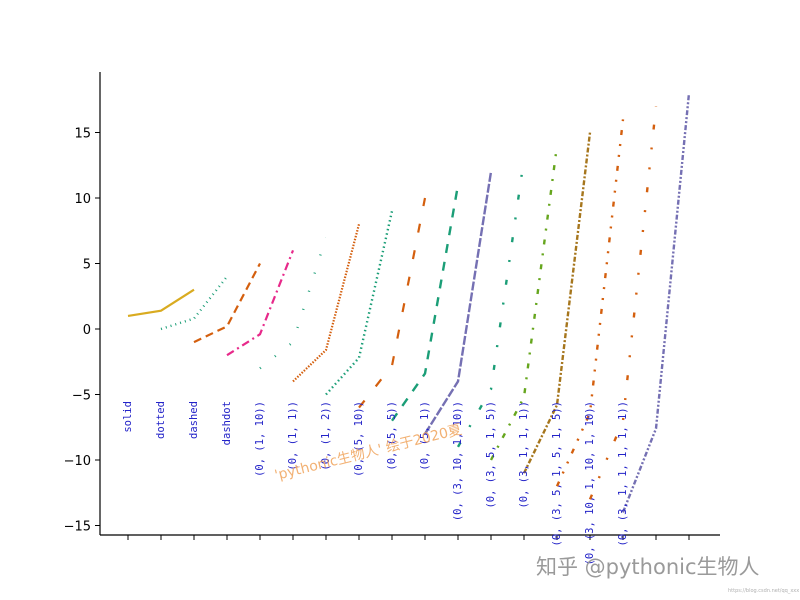 Image resolution: width=800 pixels, height=600 pixels. What do you see at coordinates (82, 134) in the screenshot?
I see `y-tick-label: 15` at bounding box center [82, 134].